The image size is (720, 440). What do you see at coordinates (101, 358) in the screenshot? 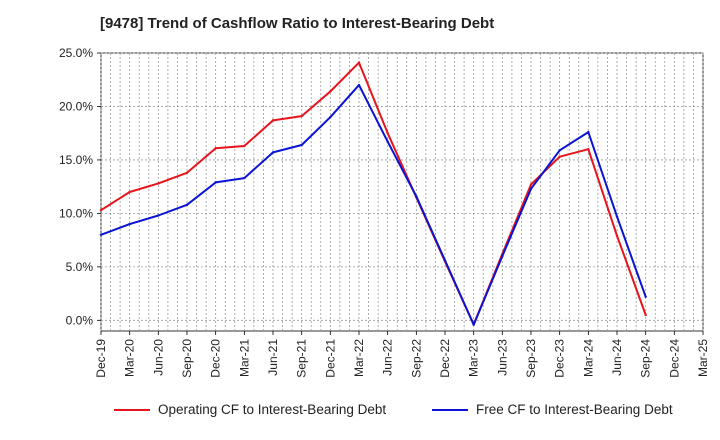
I see `x-tick-label: Dec-19` at bounding box center [101, 358].